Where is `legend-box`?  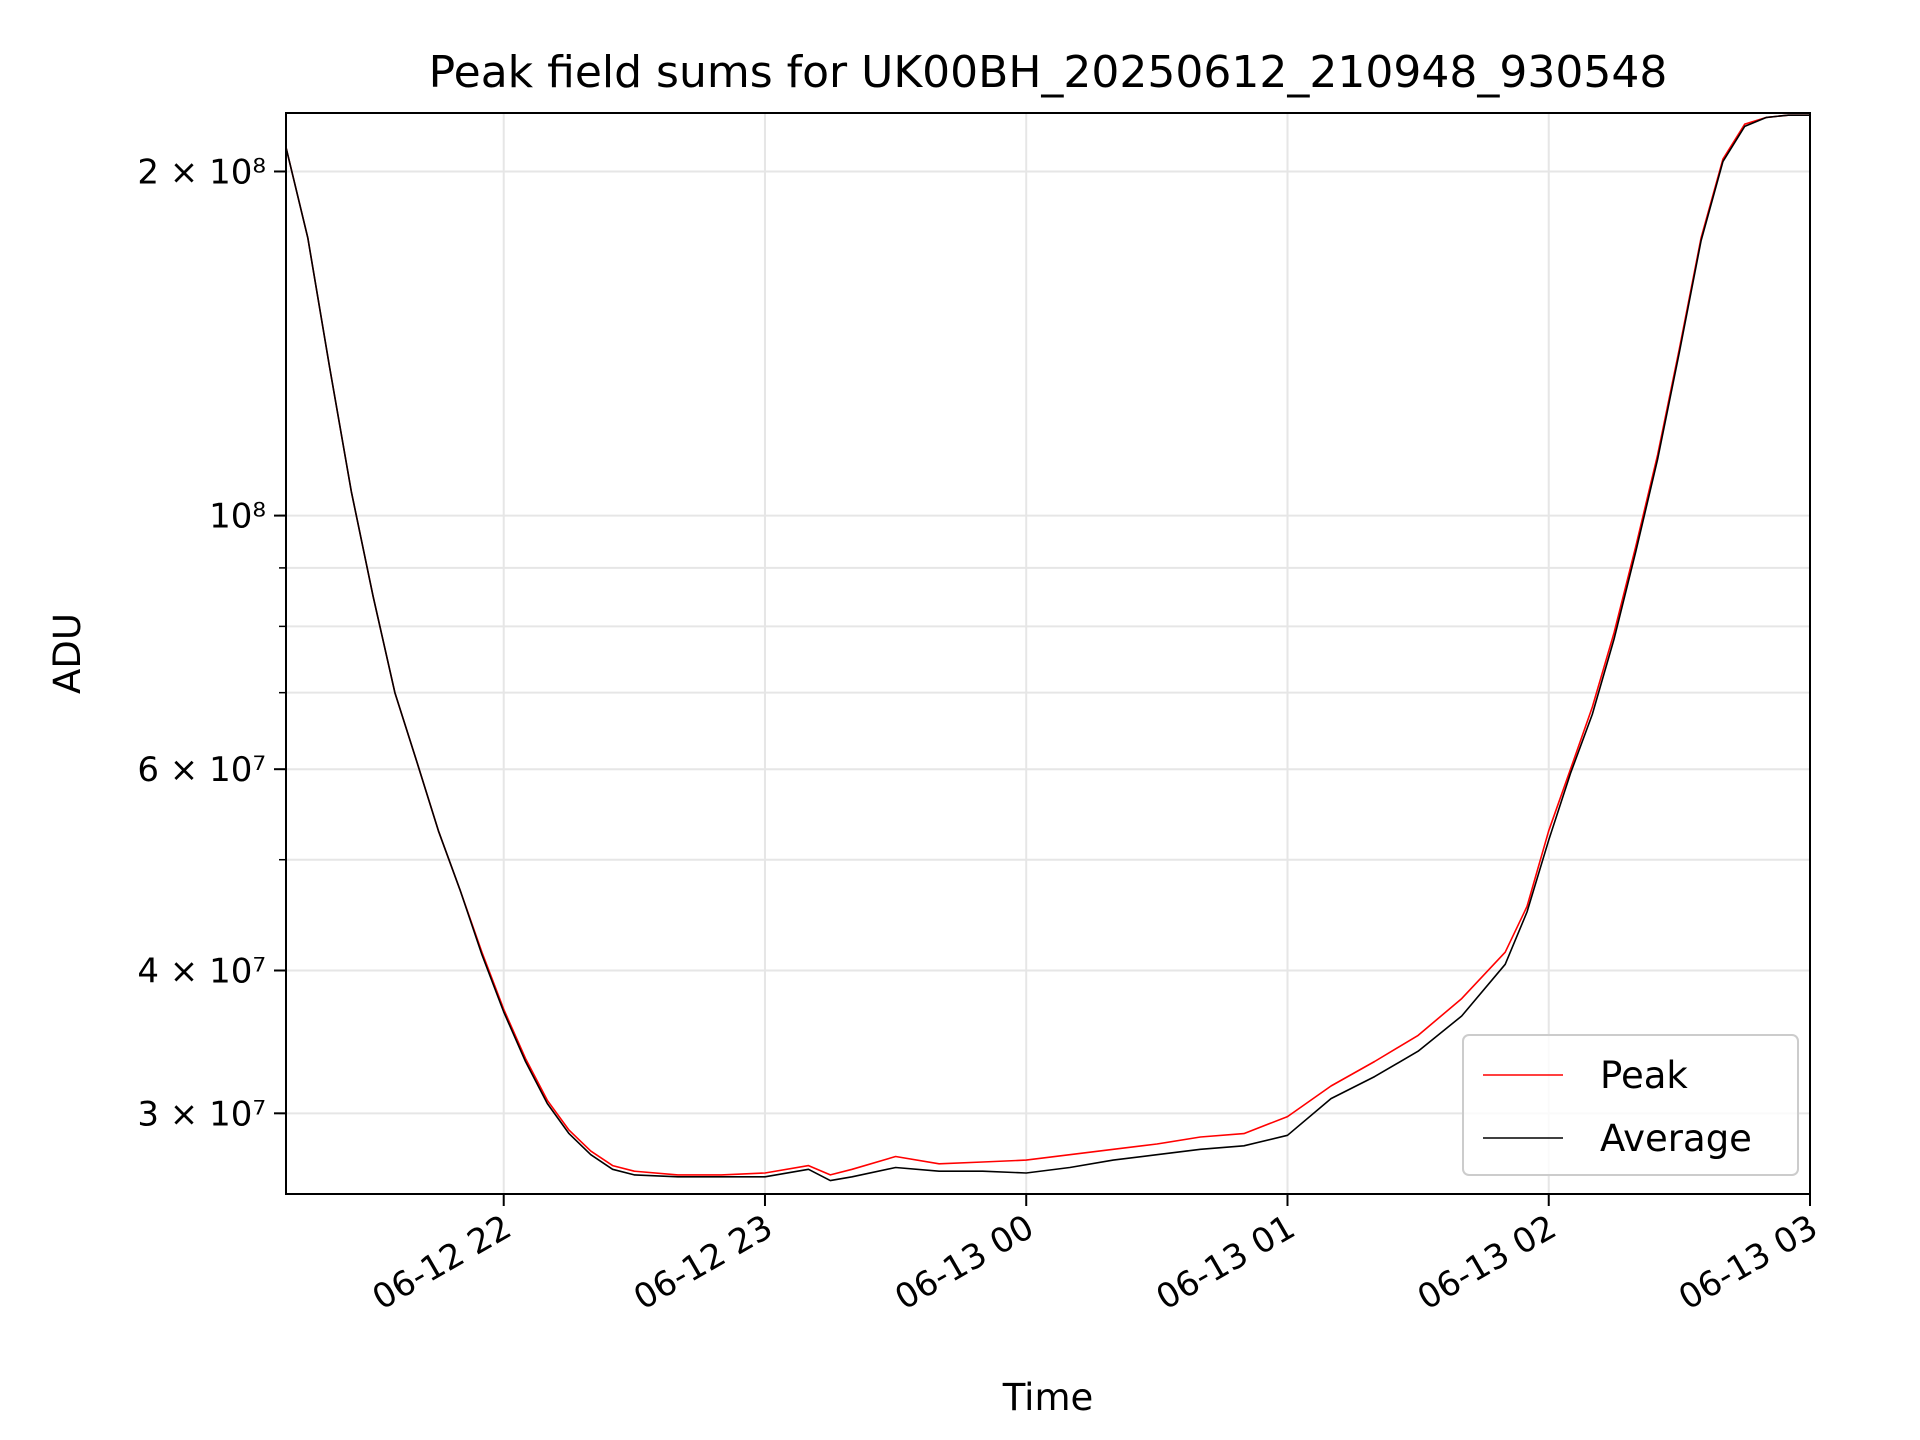 legend-box is located at coordinates (1630, 1105).